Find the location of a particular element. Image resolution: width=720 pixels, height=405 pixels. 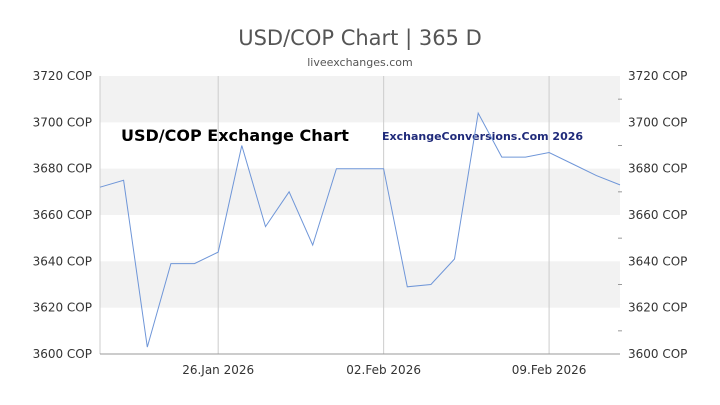

chart-subtitle: liveexchanges.com is located at coordinates (360, 62).